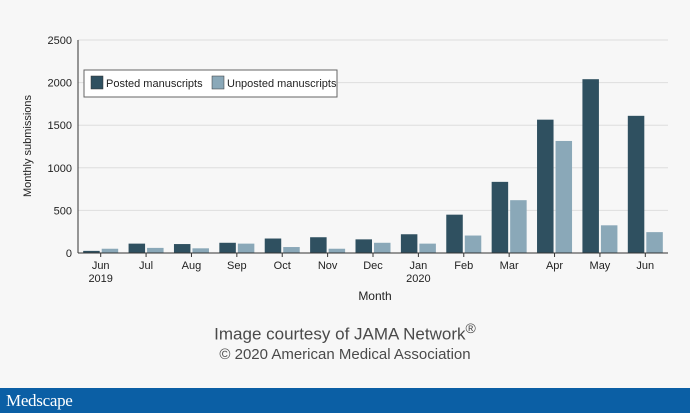  I want to click on y-tick-label: 0, so click(69, 254).